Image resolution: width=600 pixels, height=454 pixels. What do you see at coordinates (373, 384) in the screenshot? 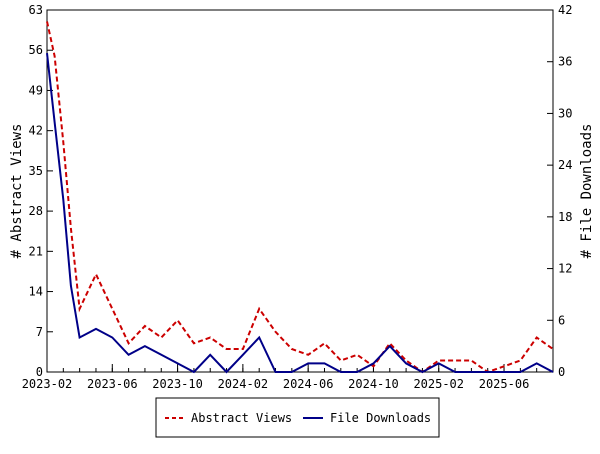
I see `x-tick-label: 2024-10` at bounding box center [373, 384].